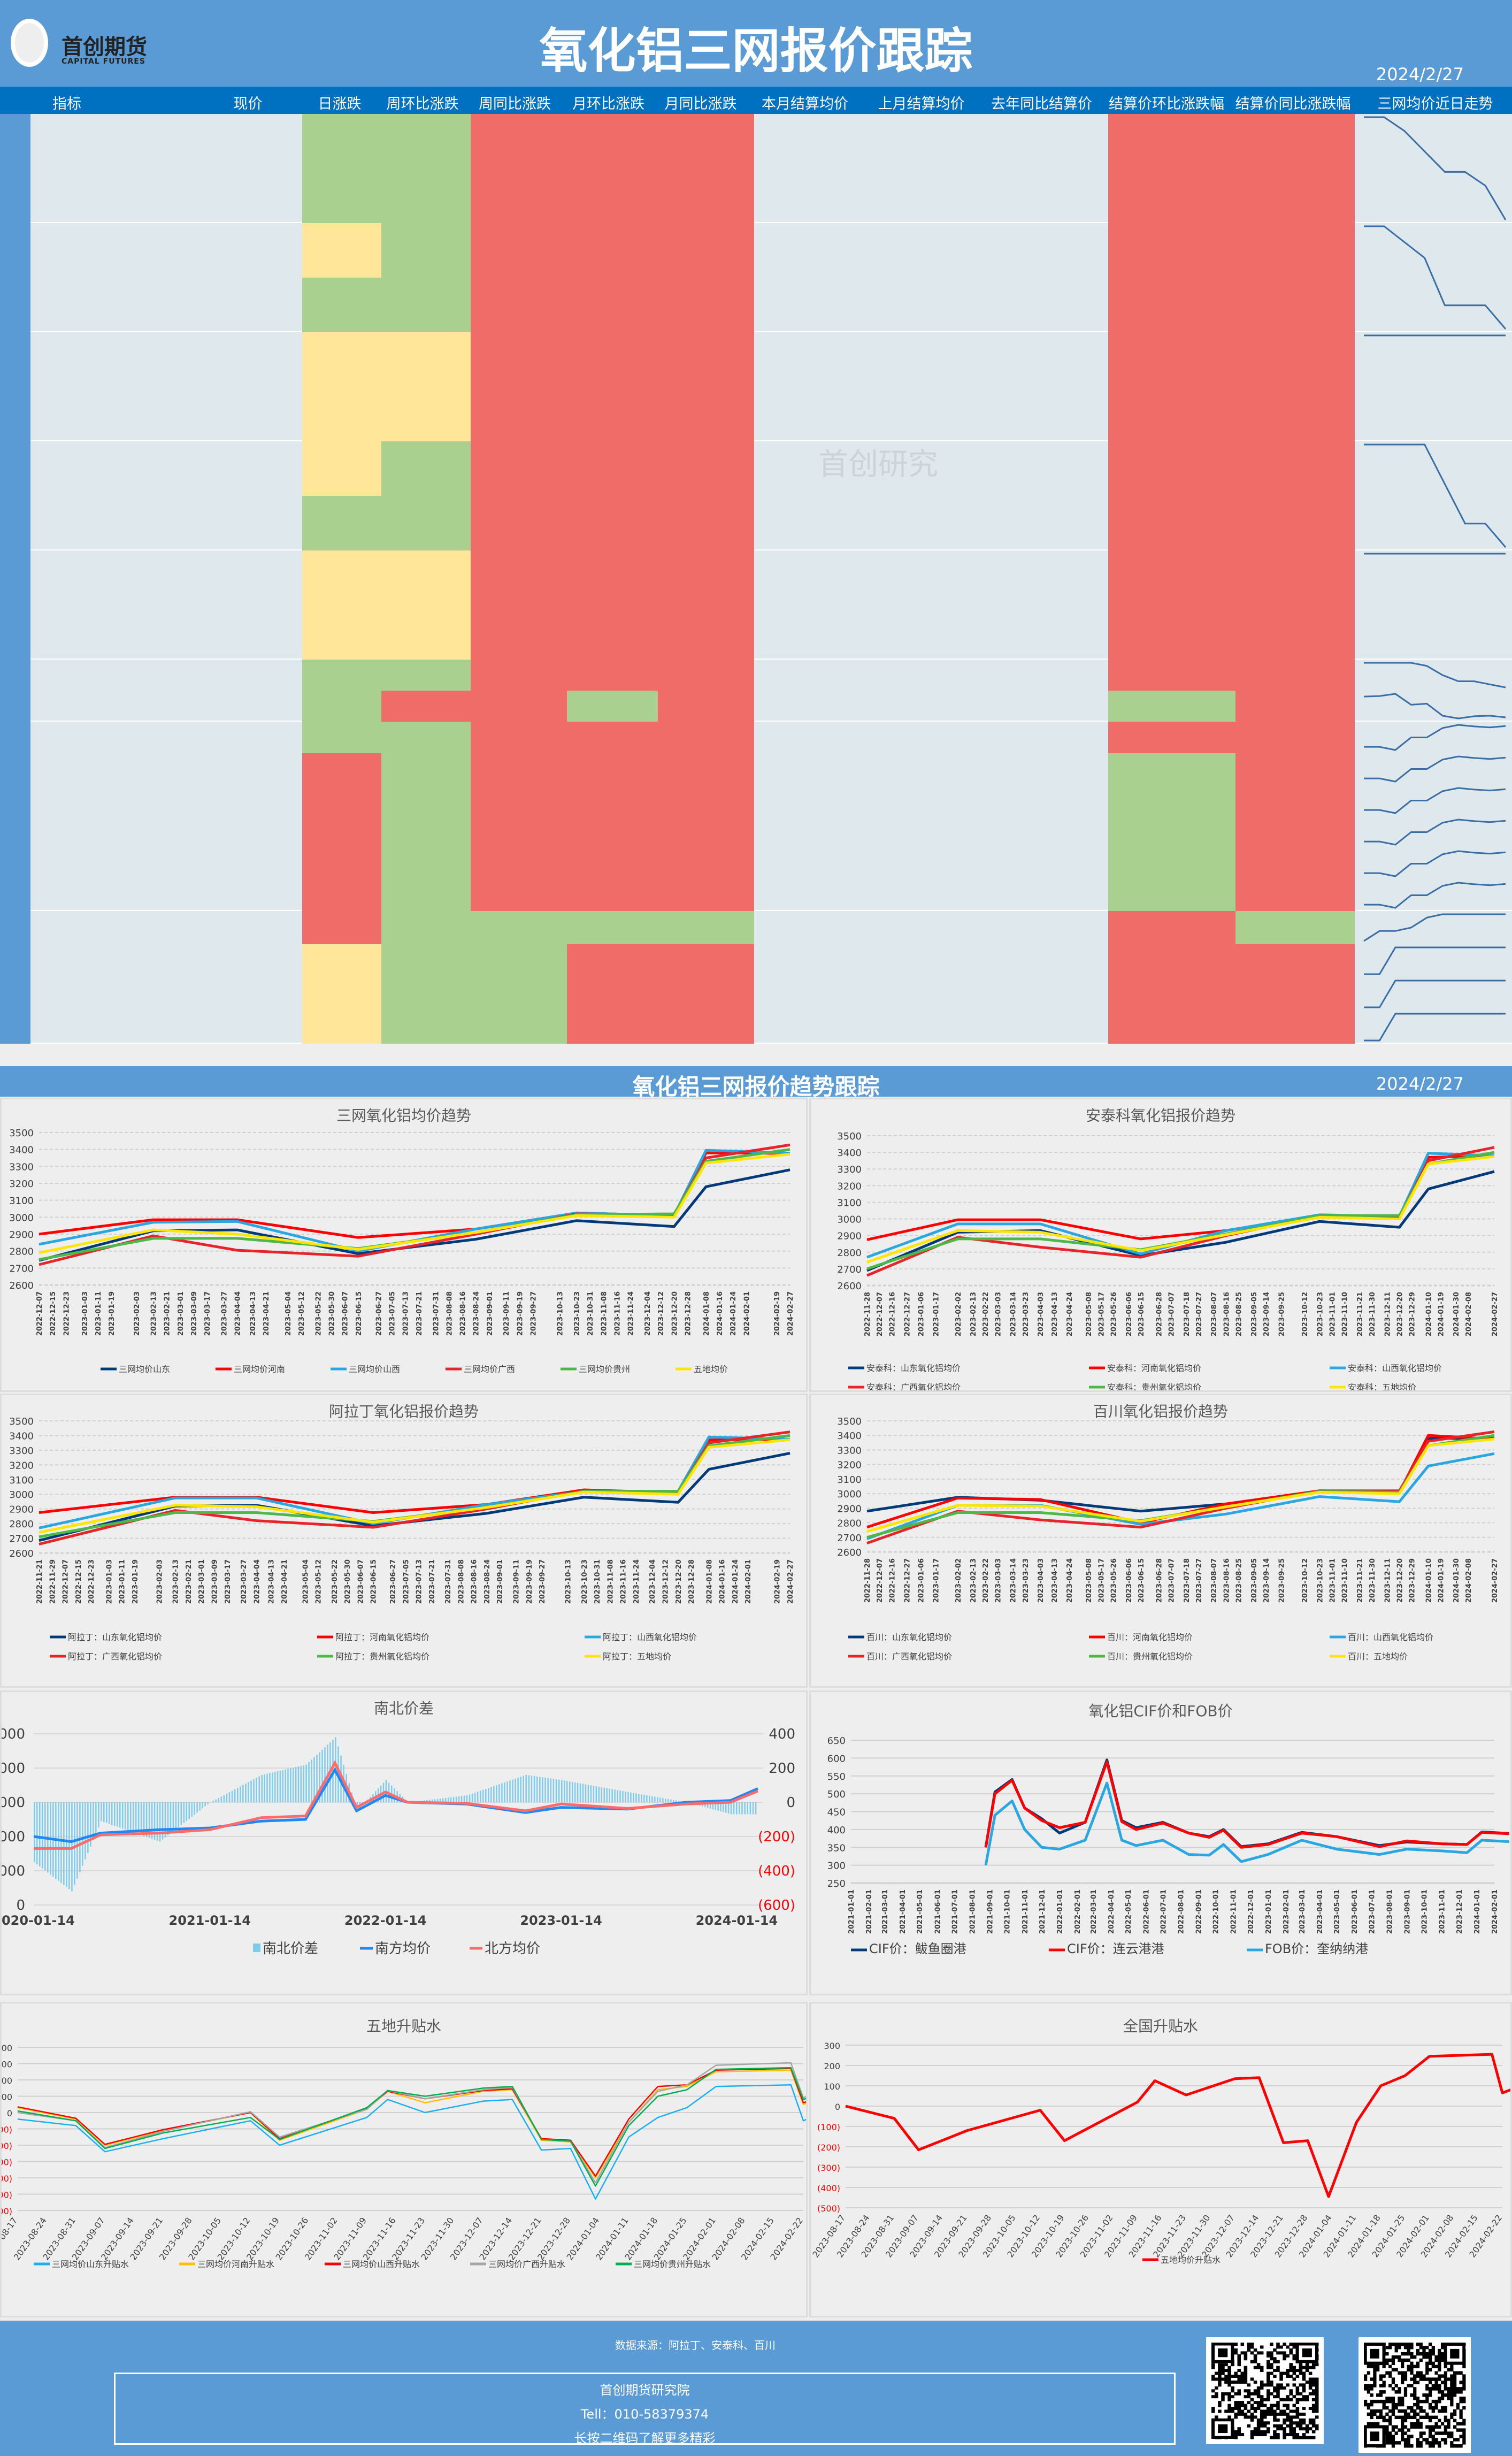 The width and height of the screenshot is (1512, 2456). What do you see at coordinates (379, 1313) in the screenshot?
I see `x-tick-label: 2023-06-27` at bounding box center [379, 1313].